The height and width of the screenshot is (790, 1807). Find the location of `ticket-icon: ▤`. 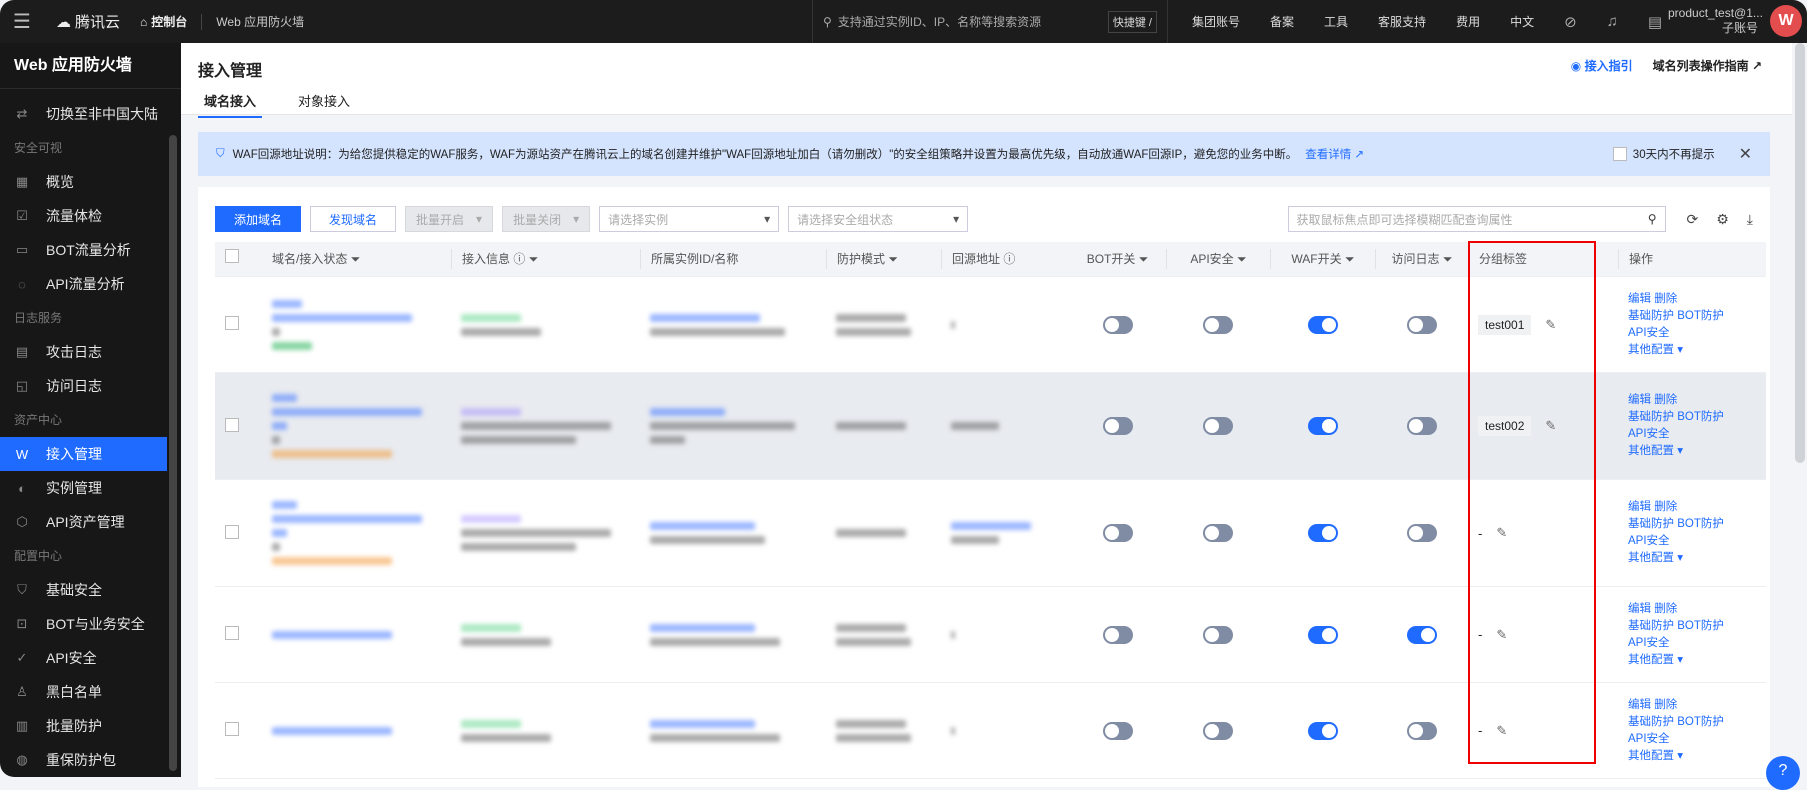

ticket-icon: ▤ is located at coordinates (1655, 22).